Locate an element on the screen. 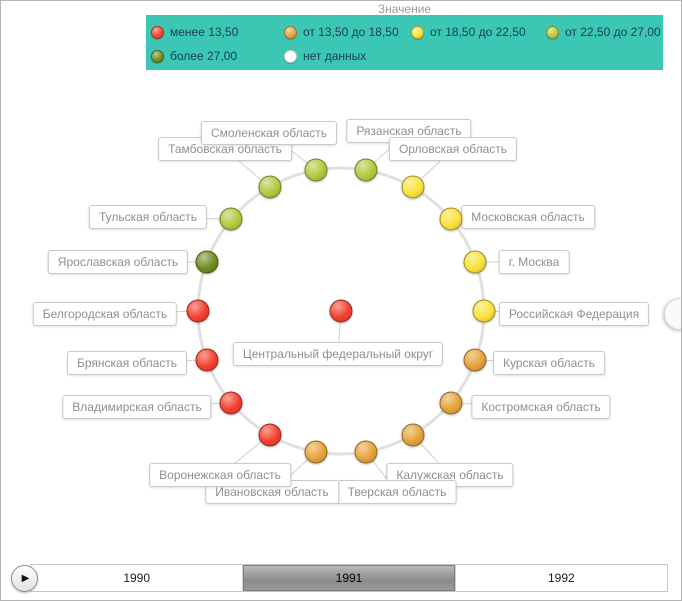 The width and height of the screenshot is (682, 601). play-button: ▶ is located at coordinates (24, 578).